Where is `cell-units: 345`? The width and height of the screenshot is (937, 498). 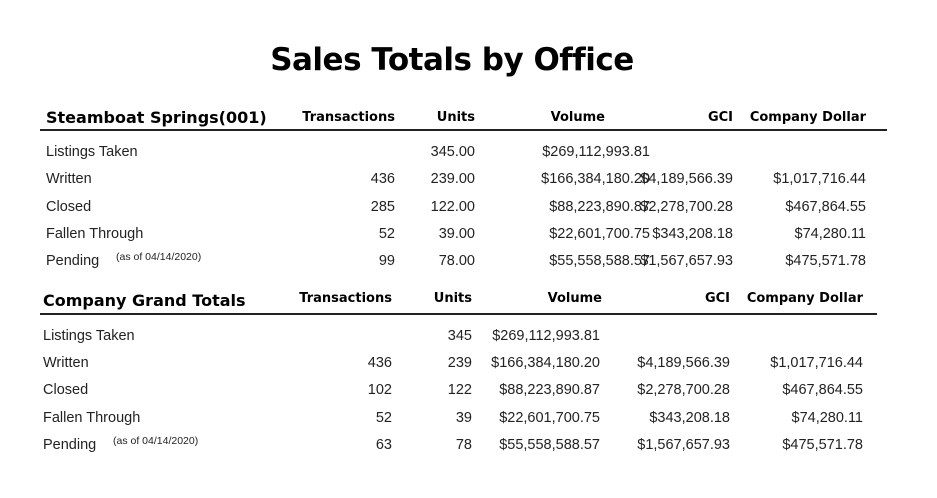 cell-units: 345 is located at coordinates (459, 336).